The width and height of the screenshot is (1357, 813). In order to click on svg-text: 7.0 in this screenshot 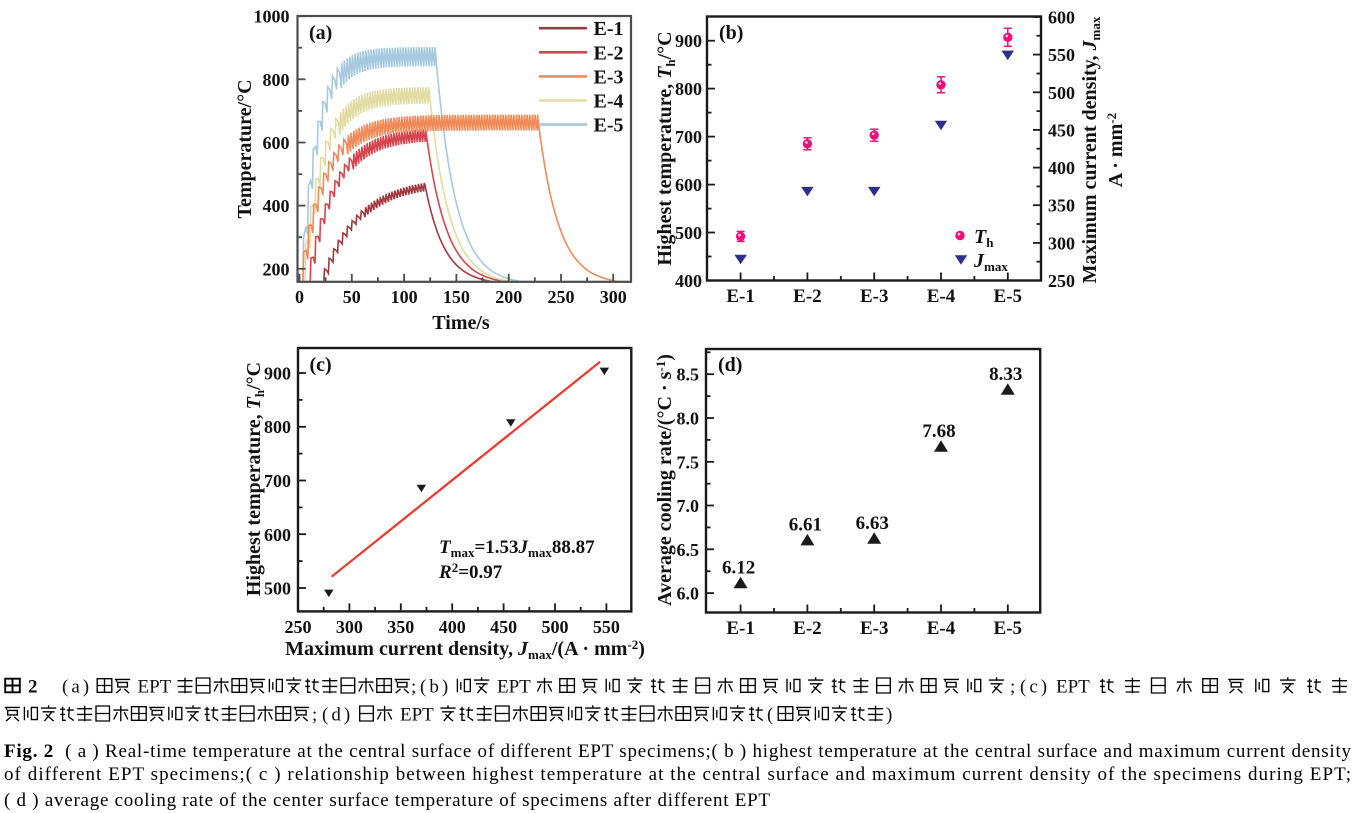, I will do `click(688, 506)`.